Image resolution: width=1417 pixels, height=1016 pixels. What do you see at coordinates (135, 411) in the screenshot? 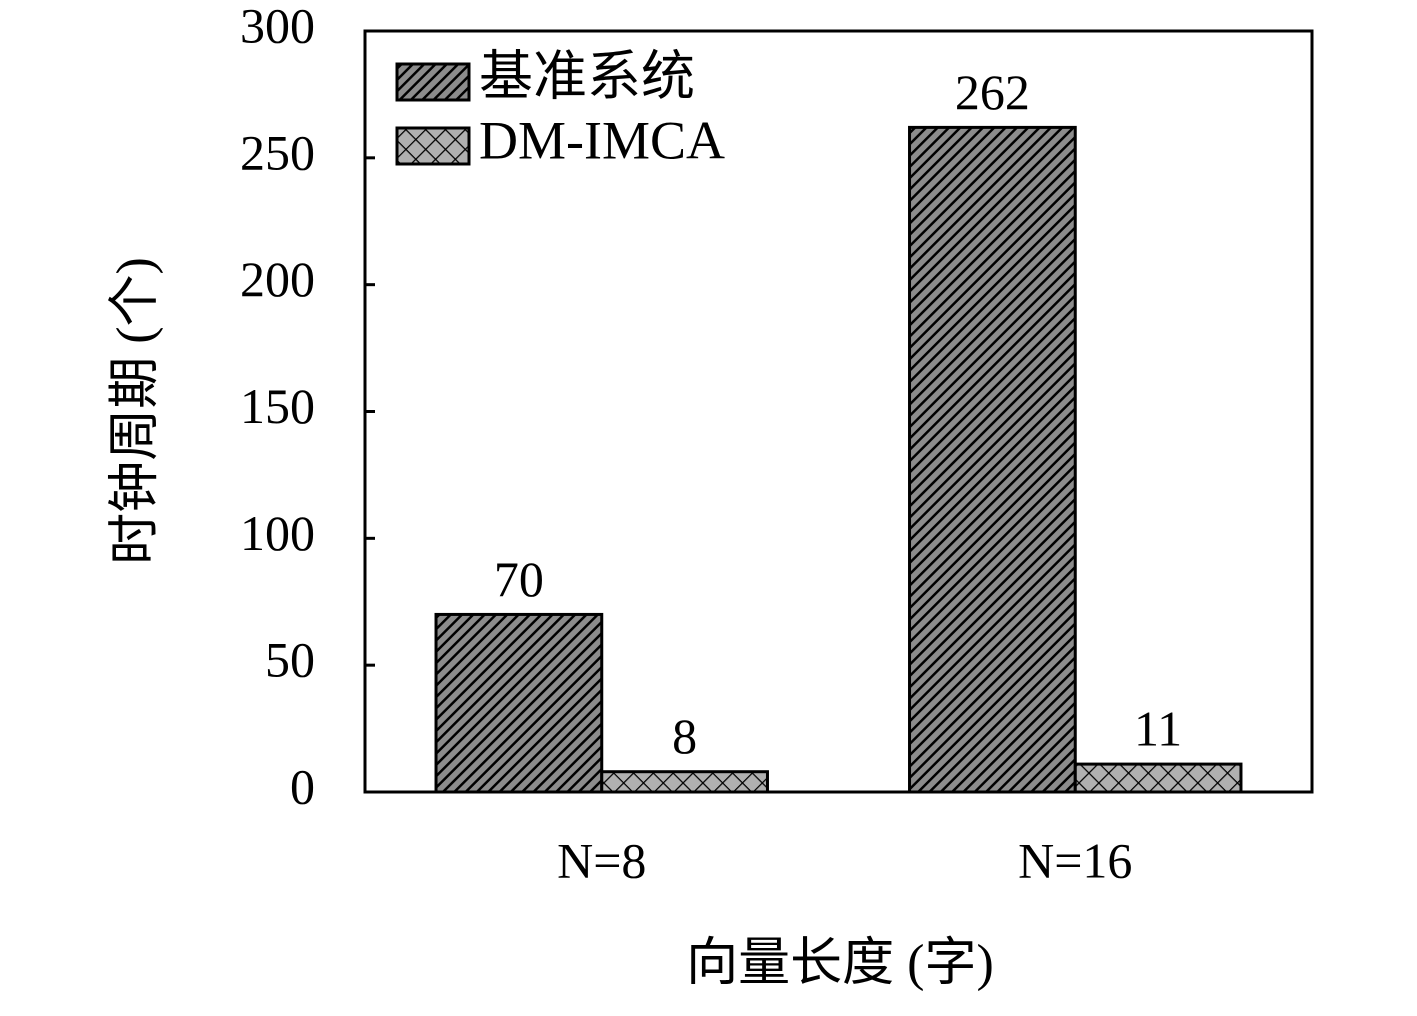
I see `y-axis-label: 时钟周期 (个)` at bounding box center [135, 411].